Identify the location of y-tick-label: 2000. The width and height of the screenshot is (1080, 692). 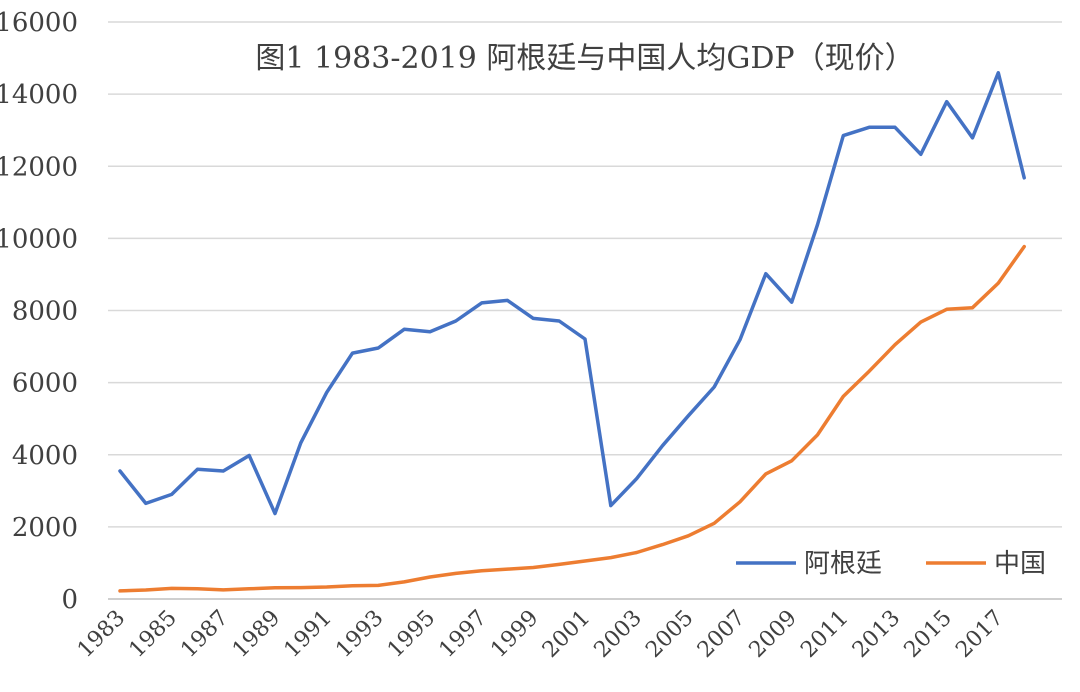
(45, 528).